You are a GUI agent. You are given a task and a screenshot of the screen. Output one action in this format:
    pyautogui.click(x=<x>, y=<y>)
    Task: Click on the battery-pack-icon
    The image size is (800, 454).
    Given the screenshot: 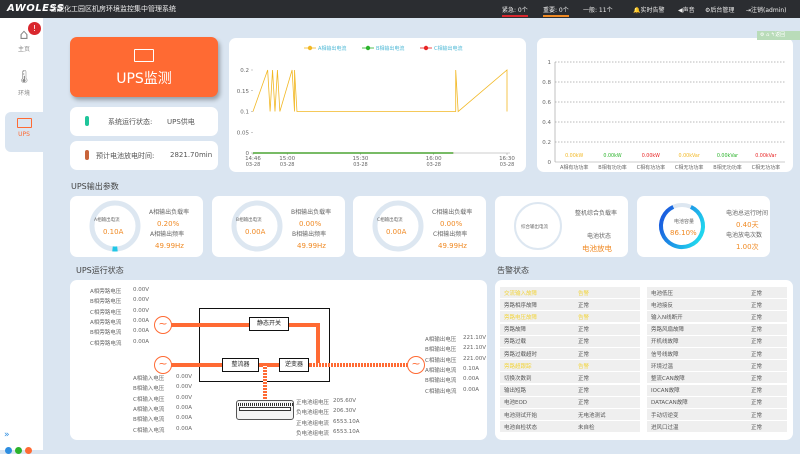 What is the action you would take?
    pyautogui.click(x=265, y=410)
    